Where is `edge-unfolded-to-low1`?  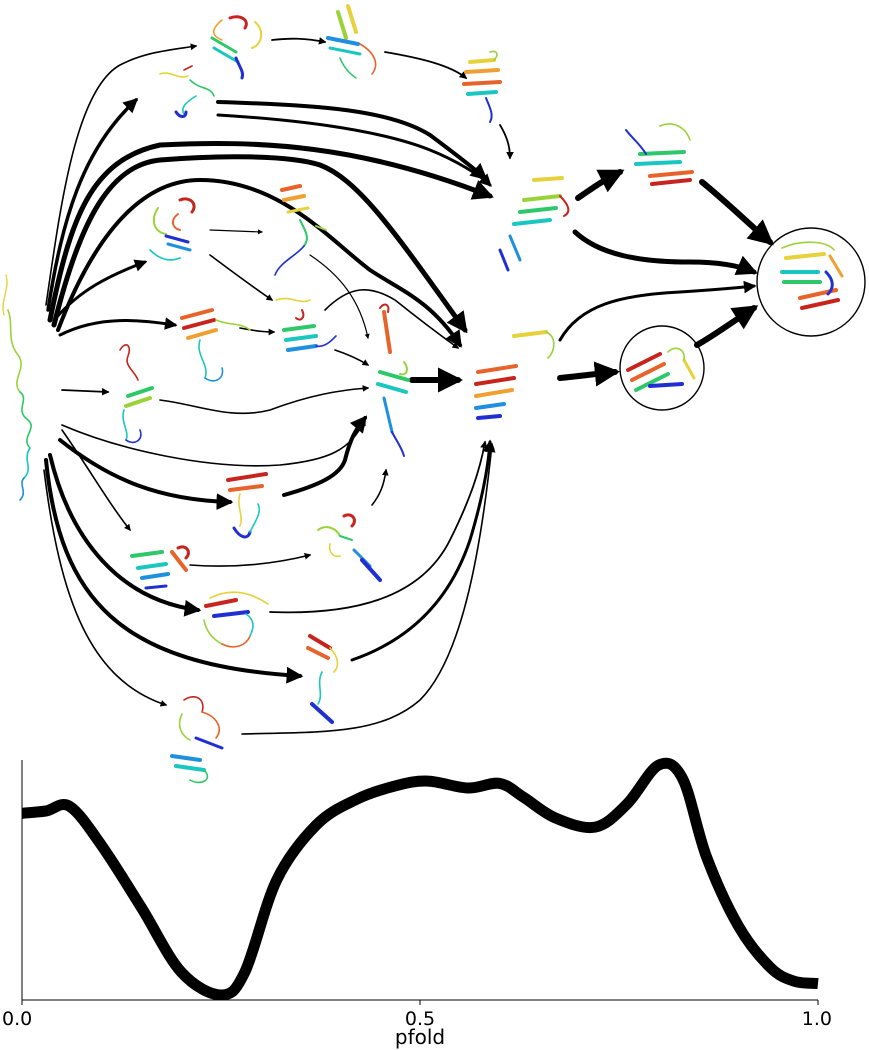 edge-unfolded-to-low1 is located at coordinates (146, 474).